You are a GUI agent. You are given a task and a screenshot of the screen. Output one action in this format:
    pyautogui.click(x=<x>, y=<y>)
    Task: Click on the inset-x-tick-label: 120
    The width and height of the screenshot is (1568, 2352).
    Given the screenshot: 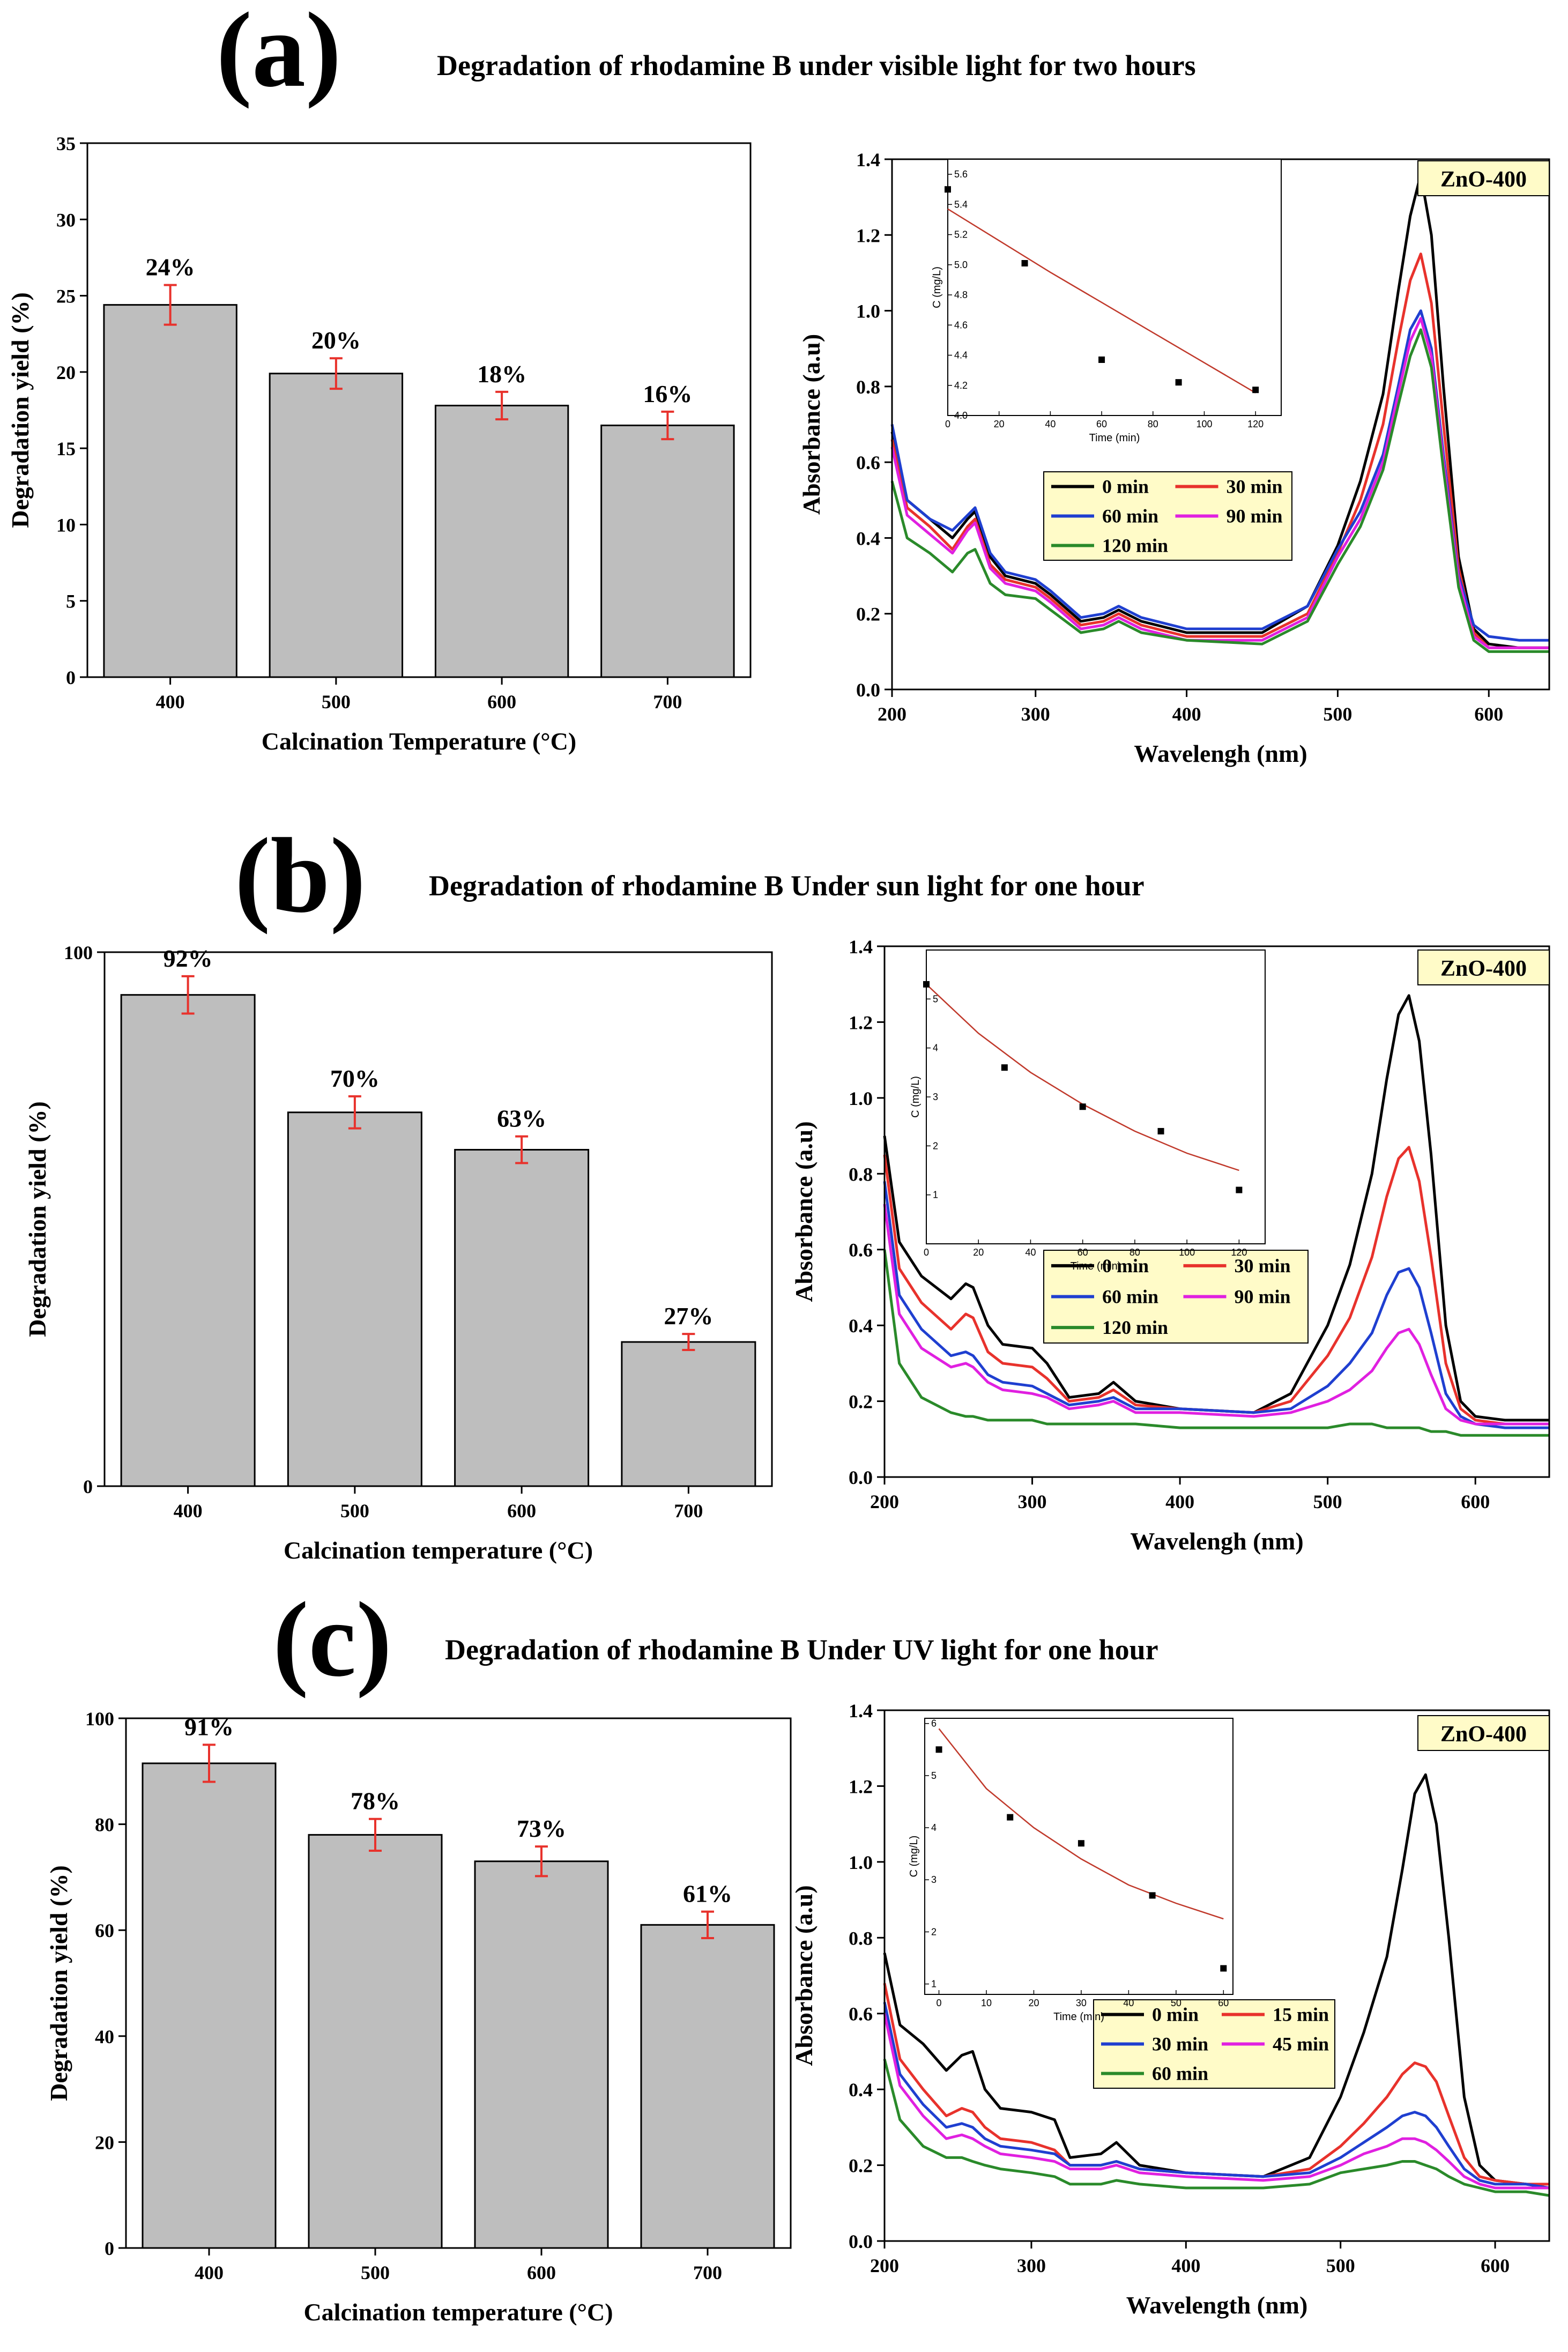 What is the action you would take?
    pyautogui.click(x=1255, y=424)
    